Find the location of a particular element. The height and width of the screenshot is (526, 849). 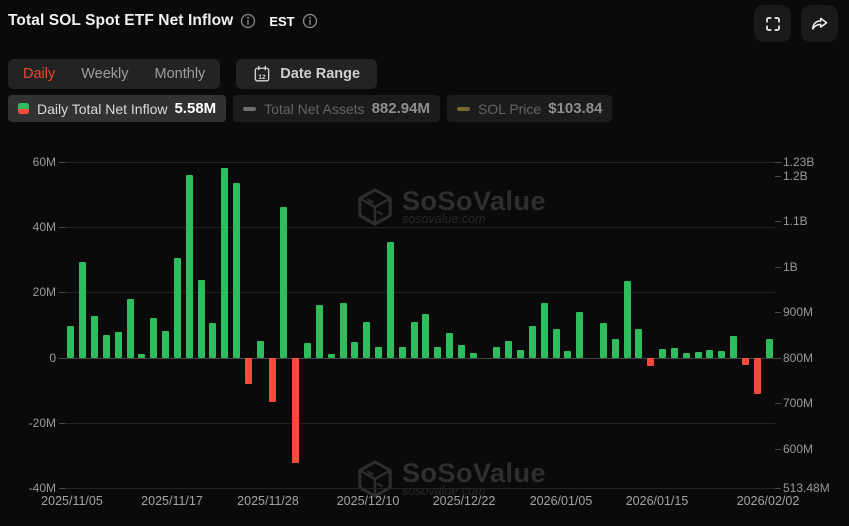

right-axis-label: 1.2B is located at coordinates (795, 175).